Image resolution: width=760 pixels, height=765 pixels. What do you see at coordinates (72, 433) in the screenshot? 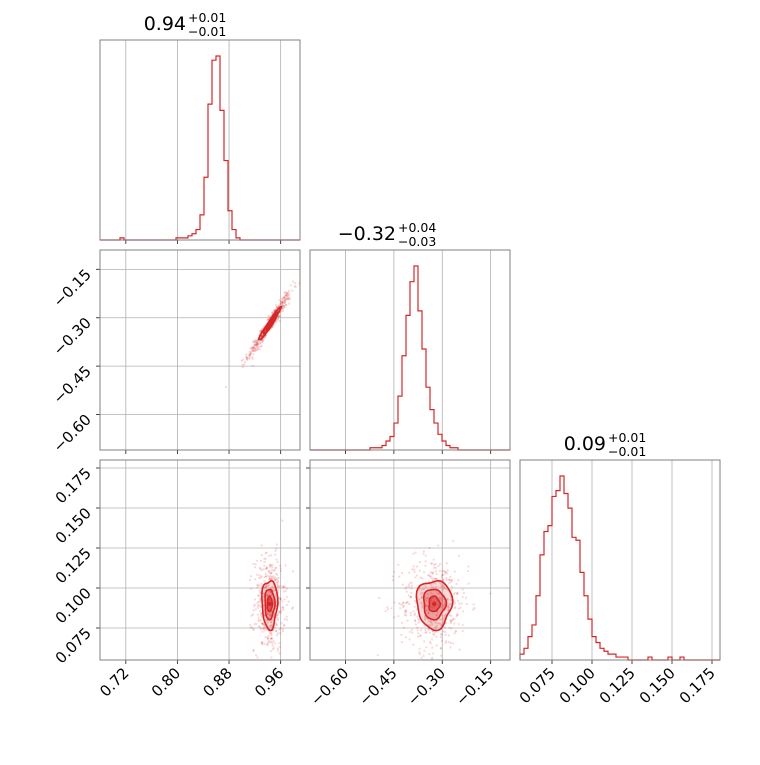
I see `y-tick-label: −0.60` at bounding box center [72, 433].